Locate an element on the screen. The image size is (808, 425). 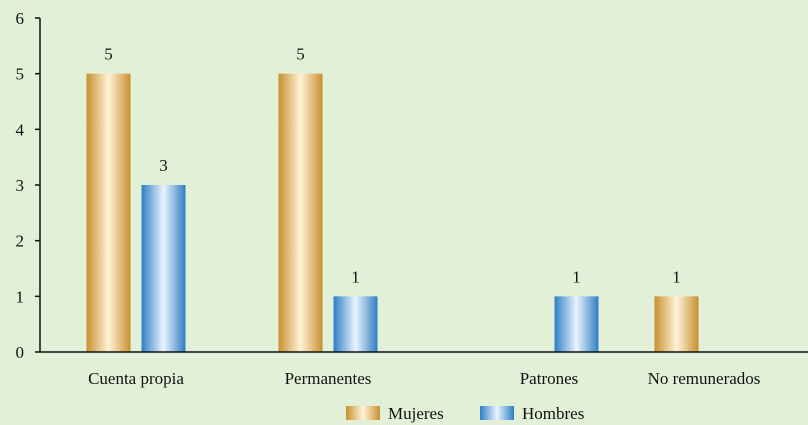
category-label: Patrones is located at coordinates (549, 378).